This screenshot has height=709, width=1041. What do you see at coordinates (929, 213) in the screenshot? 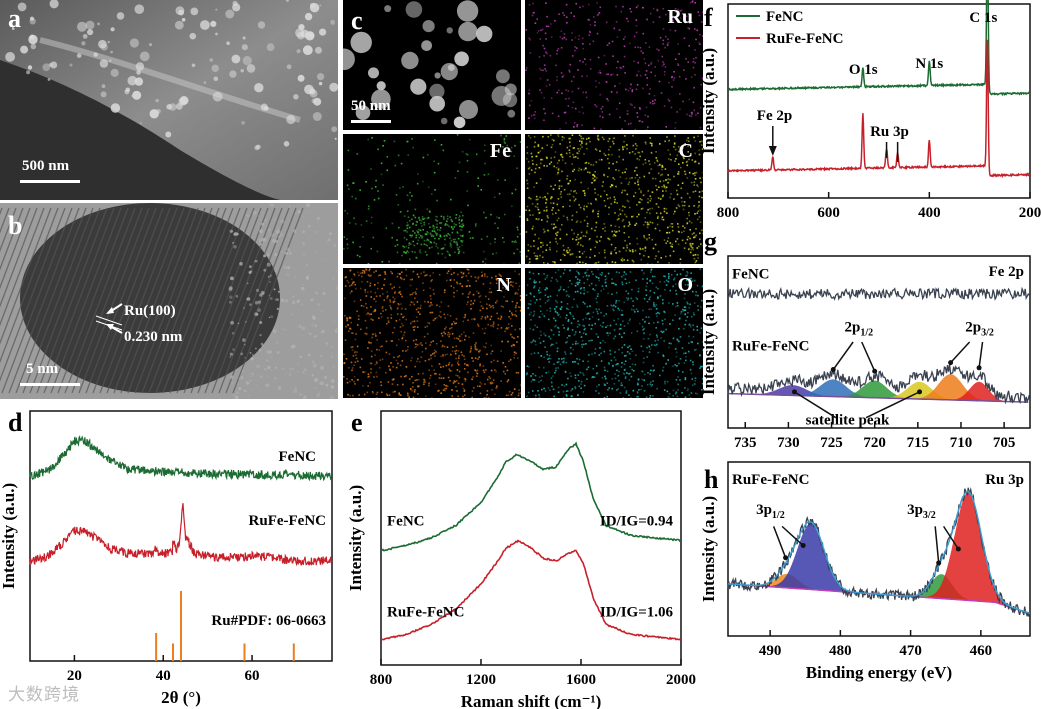
I see `x-tick-label: 400` at bounding box center [929, 213].